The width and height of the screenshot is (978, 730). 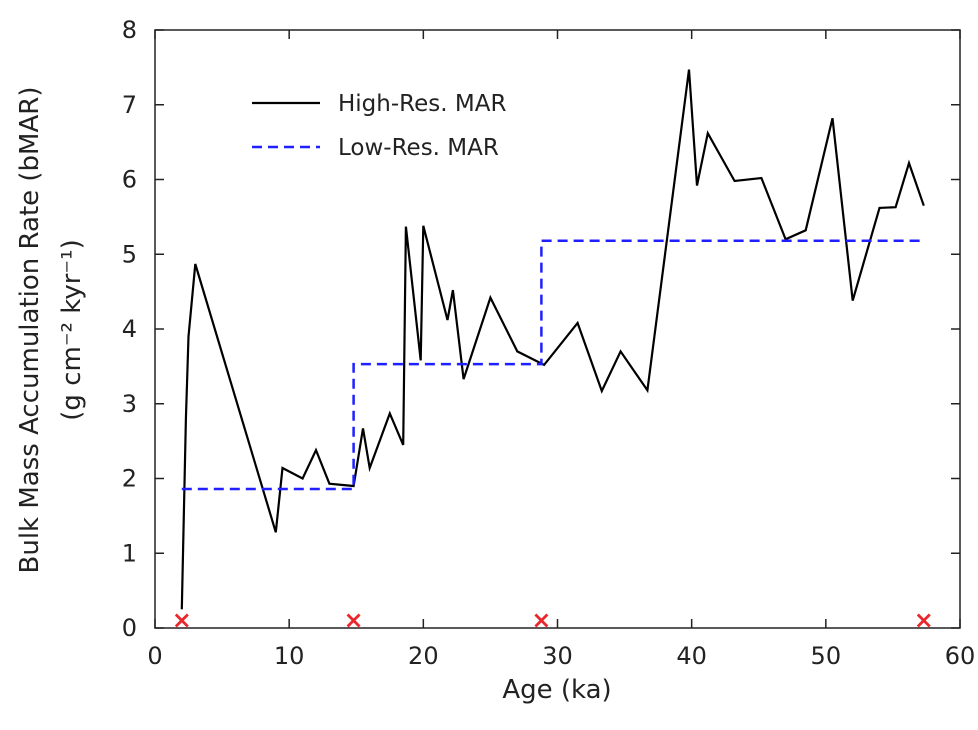 What do you see at coordinates (129, 628) in the screenshot?
I see `y-tick-label-0: 0` at bounding box center [129, 628].